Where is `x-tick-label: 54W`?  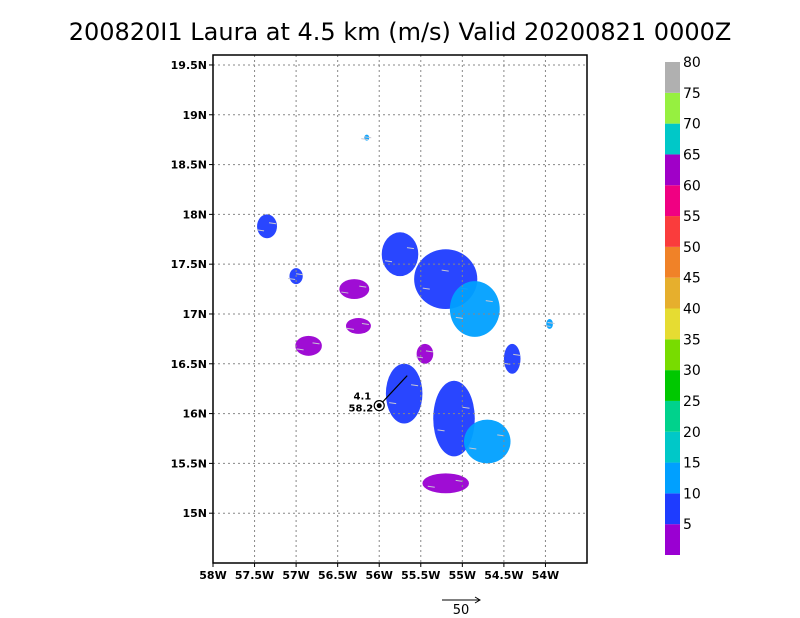 x-tick-label: 54W is located at coordinates (545, 575).